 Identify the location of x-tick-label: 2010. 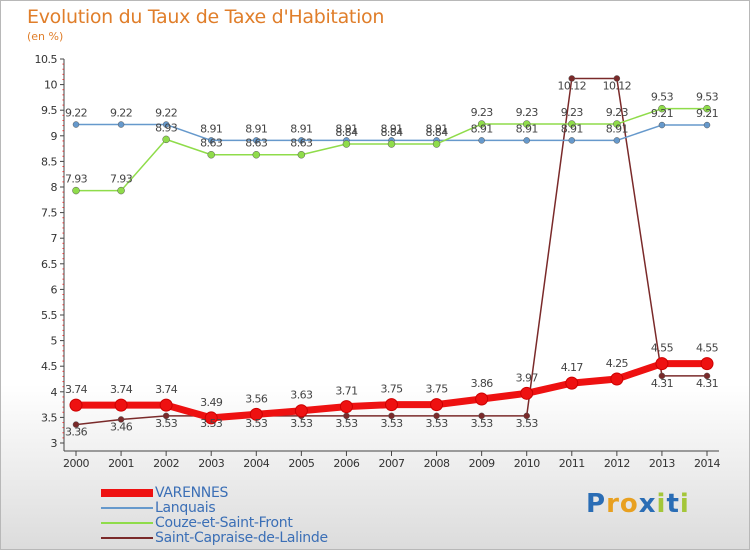
(527, 463).